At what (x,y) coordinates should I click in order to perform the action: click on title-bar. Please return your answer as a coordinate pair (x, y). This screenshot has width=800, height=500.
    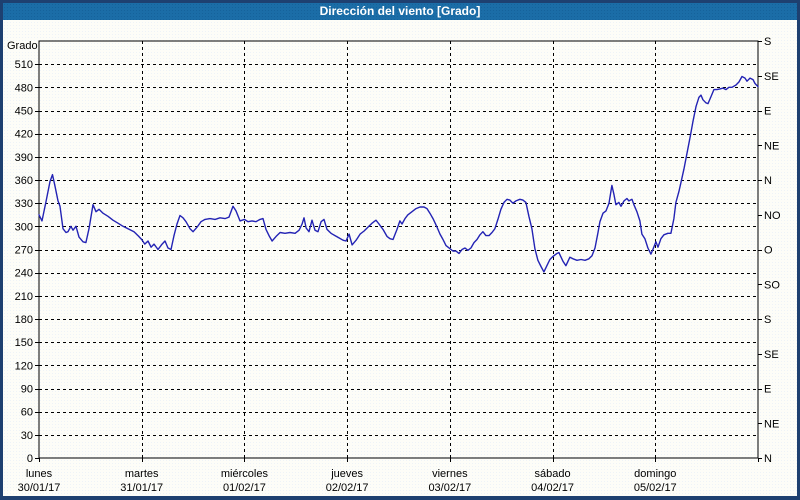
    Looking at the image, I should click on (400, 11).